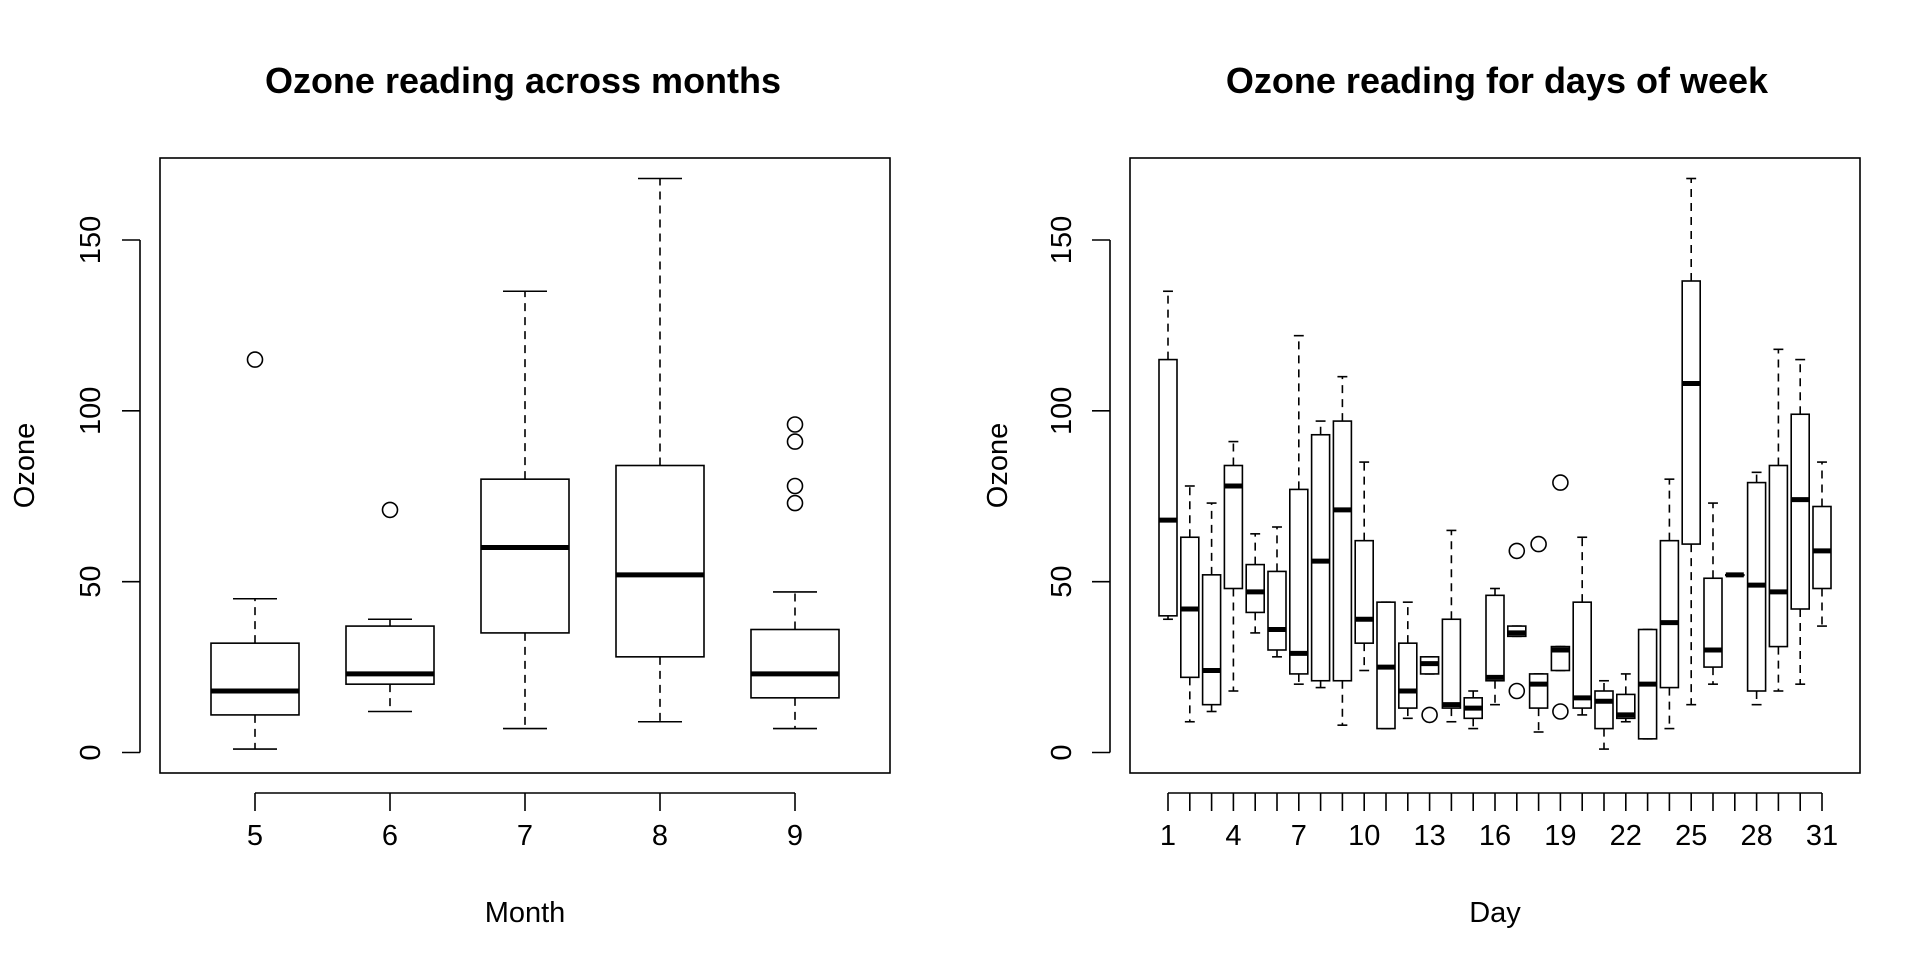 Image resolution: width=1920 pixels, height=960 pixels. What do you see at coordinates (1168, 836) in the screenshot?
I see `x-tick-label: 1` at bounding box center [1168, 836].